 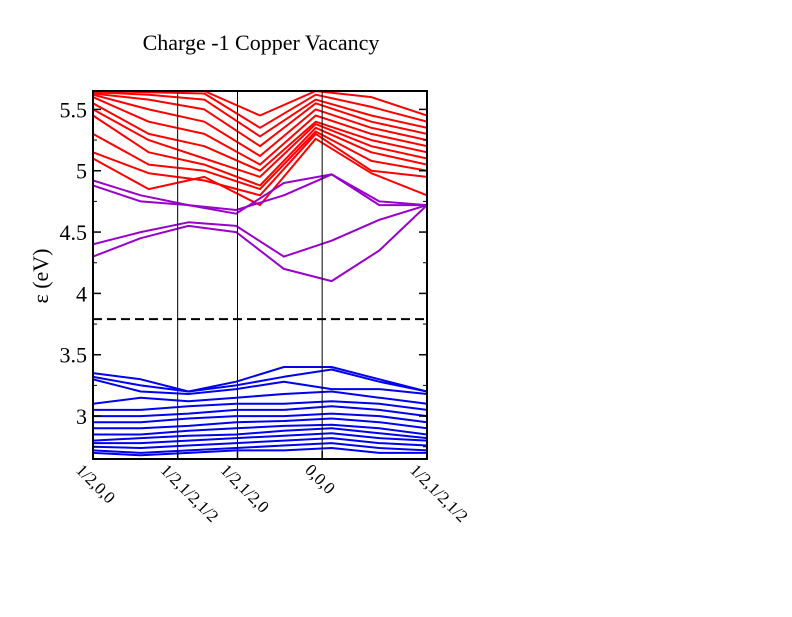 What do you see at coordinates (81, 171) in the screenshot?
I see `y-tick-label-5: 5` at bounding box center [81, 171].